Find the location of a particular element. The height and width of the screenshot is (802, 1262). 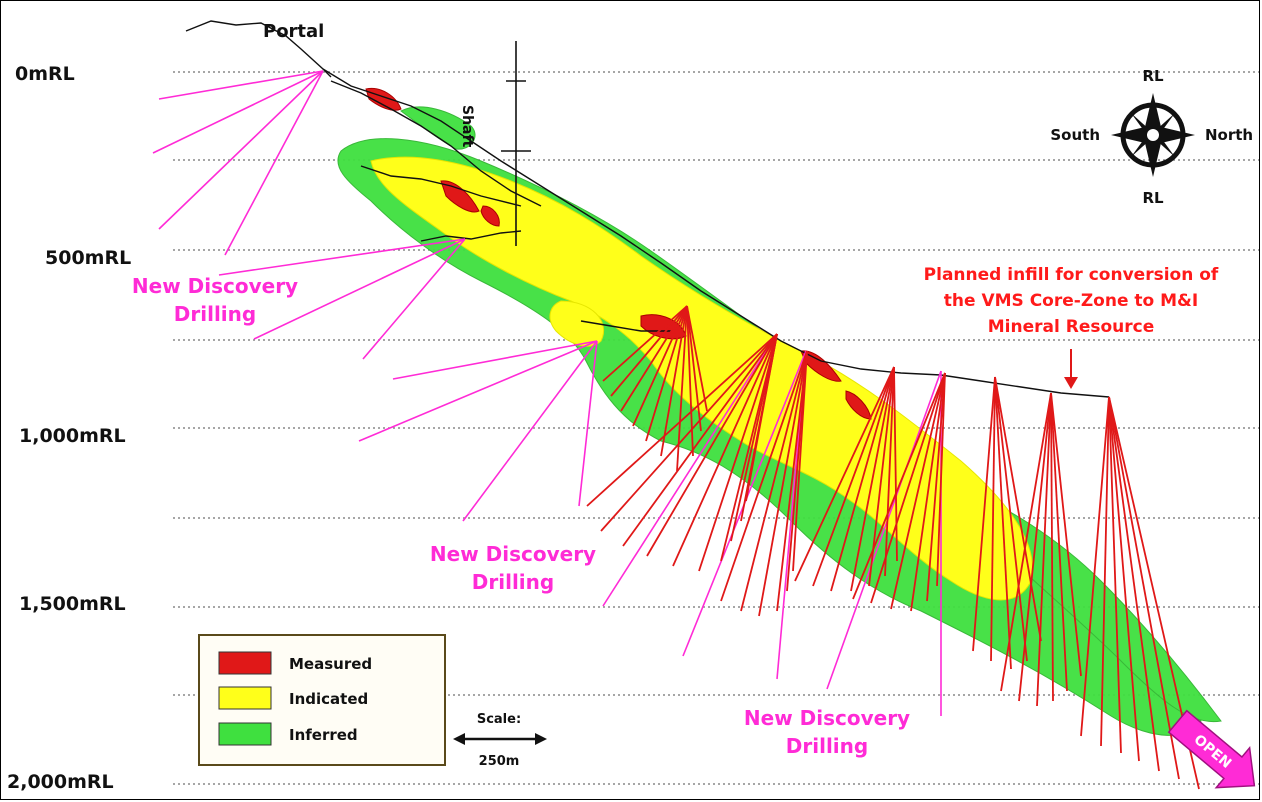

rl-label-0: 0mRL is located at coordinates (45, 74).